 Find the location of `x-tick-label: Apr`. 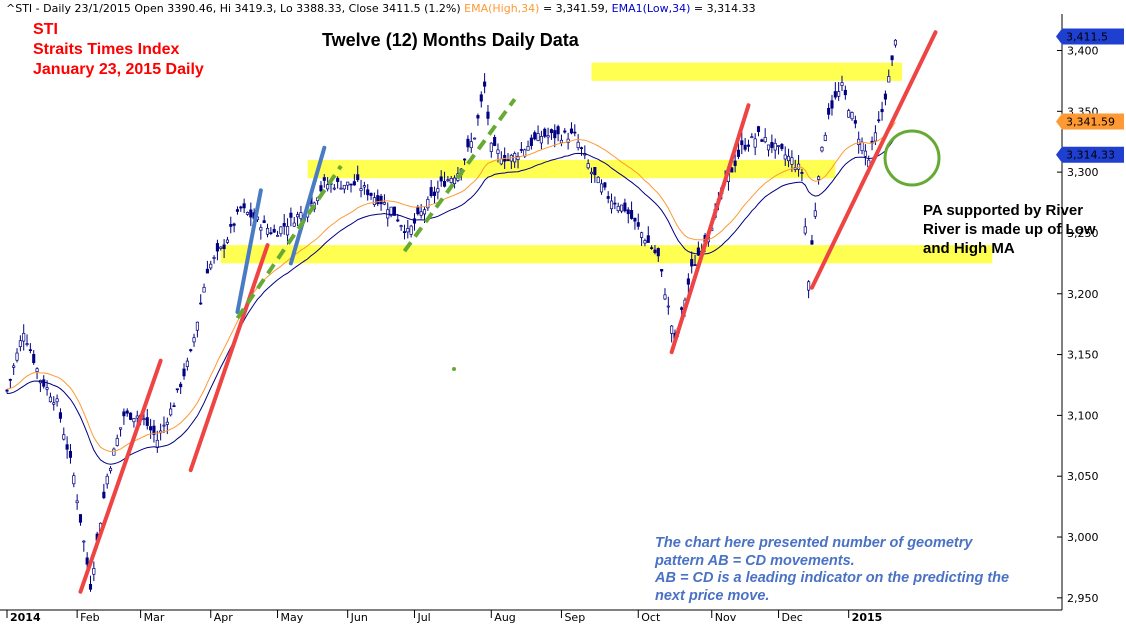

x-tick-label: Apr is located at coordinates (224, 617).